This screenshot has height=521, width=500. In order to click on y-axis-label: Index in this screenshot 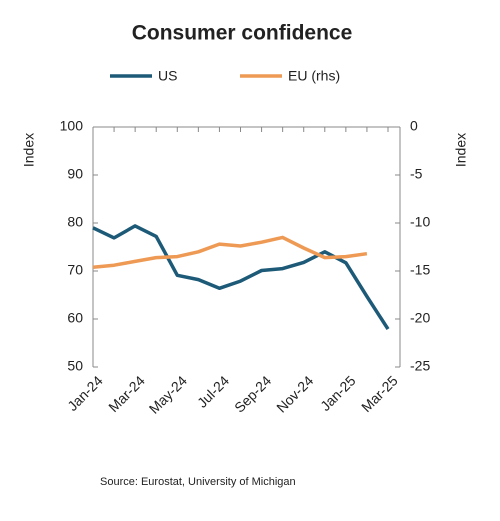, I will do `click(29, 150)`.